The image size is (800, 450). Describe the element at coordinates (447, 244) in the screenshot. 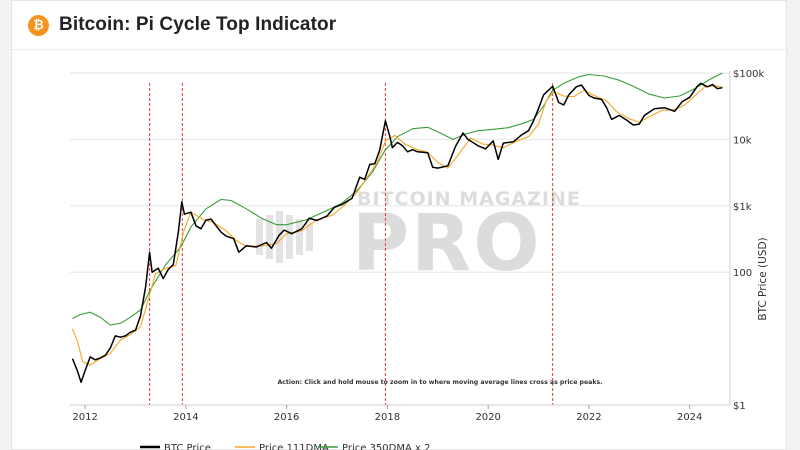

I see `watermark-line2: PRO` at that location.